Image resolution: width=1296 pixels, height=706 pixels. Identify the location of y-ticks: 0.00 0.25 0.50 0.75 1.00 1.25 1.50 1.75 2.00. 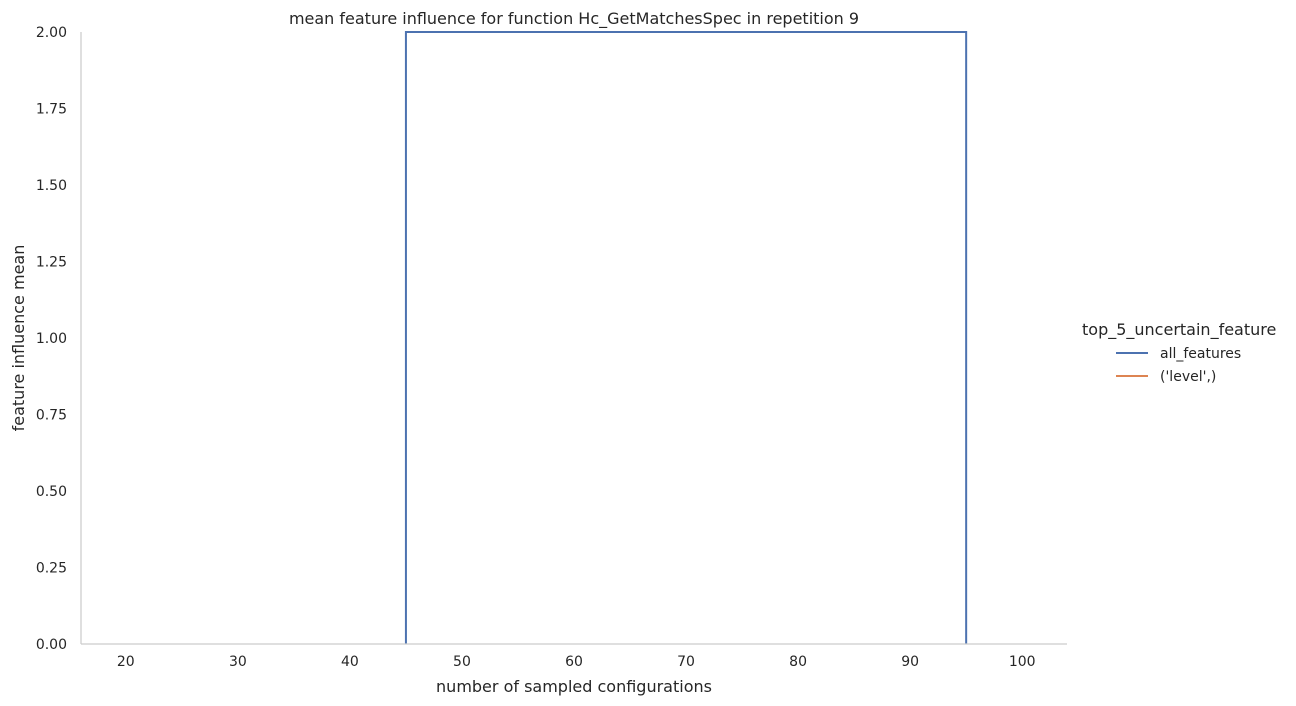
(51, 339).